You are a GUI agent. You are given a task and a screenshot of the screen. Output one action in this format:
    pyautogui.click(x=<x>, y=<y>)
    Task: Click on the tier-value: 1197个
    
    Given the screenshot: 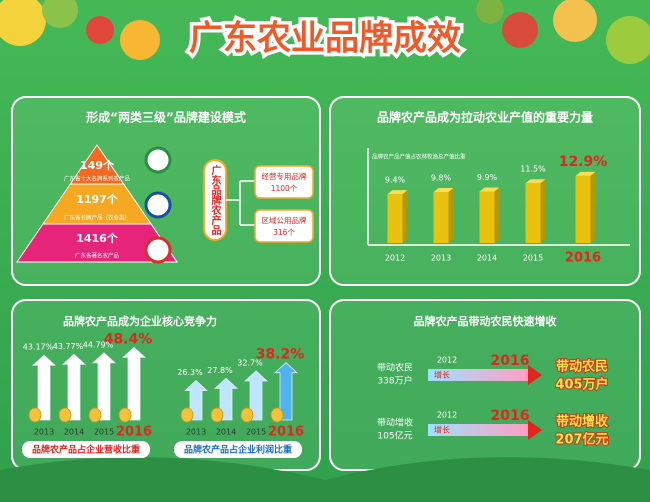 What is the action you would take?
    pyautogui.click(x=97, y=199)
    